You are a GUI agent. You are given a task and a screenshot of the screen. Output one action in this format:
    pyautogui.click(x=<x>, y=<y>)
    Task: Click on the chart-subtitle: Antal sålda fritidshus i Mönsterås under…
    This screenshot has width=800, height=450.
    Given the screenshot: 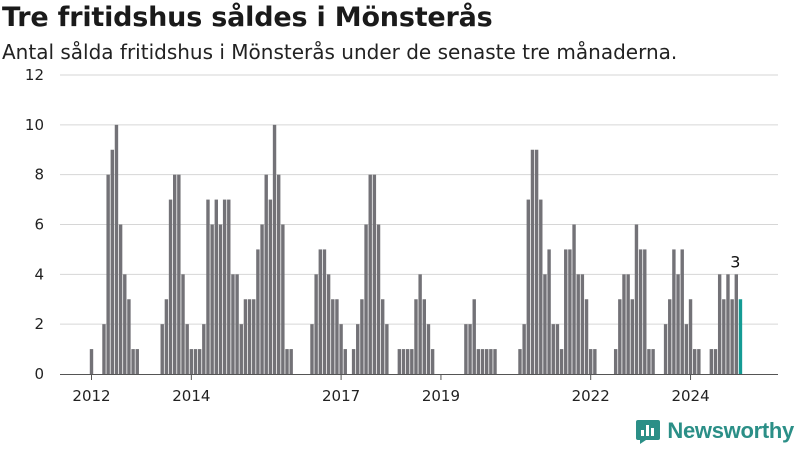 What is the action you would take?
    pyautogui.click(x=340, y=52)
    